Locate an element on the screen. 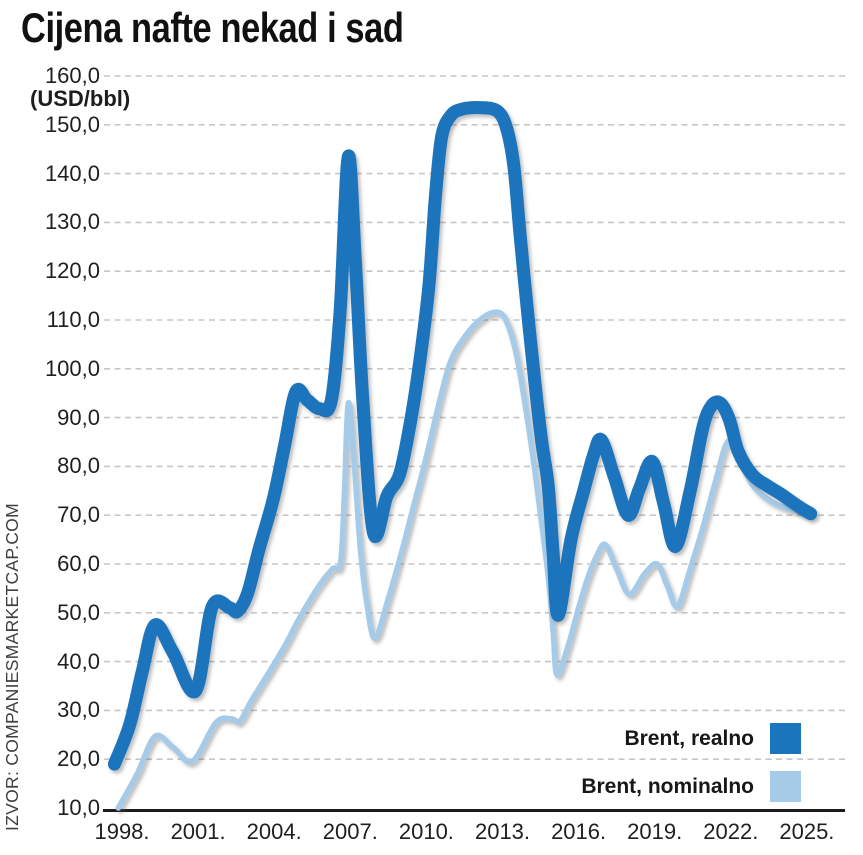  y-tick-label: 120,0 is located at coordinates (72, 271).